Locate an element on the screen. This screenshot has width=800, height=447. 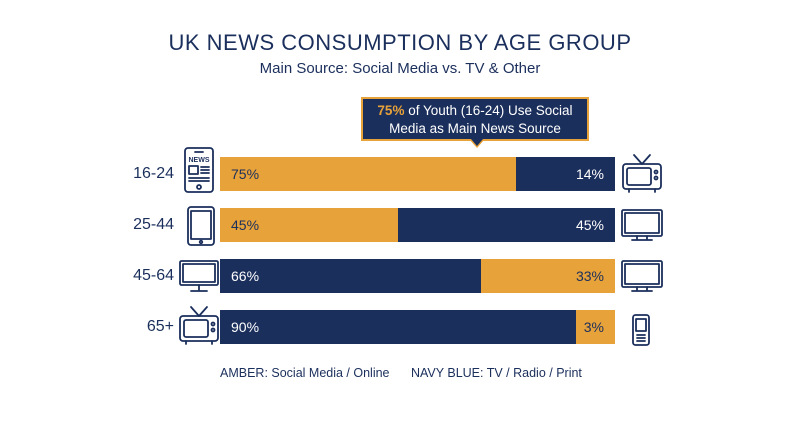
bar-data-label-right: 14% is located at coordinates (589, 174).